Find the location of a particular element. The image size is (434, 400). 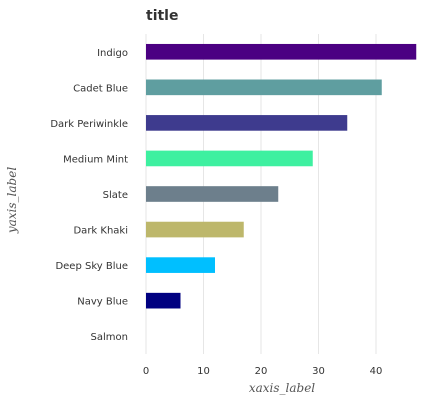

y-tick-label: Dark Periwinkle is located at coordinates (89, 124).